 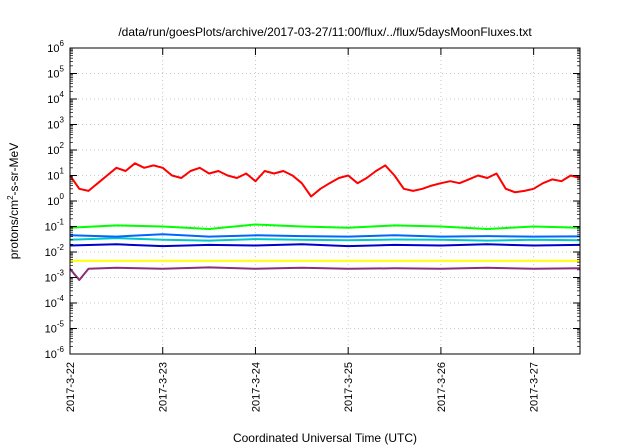 I want to click on y-tick-label: 10³, so click(x=55, y=124).